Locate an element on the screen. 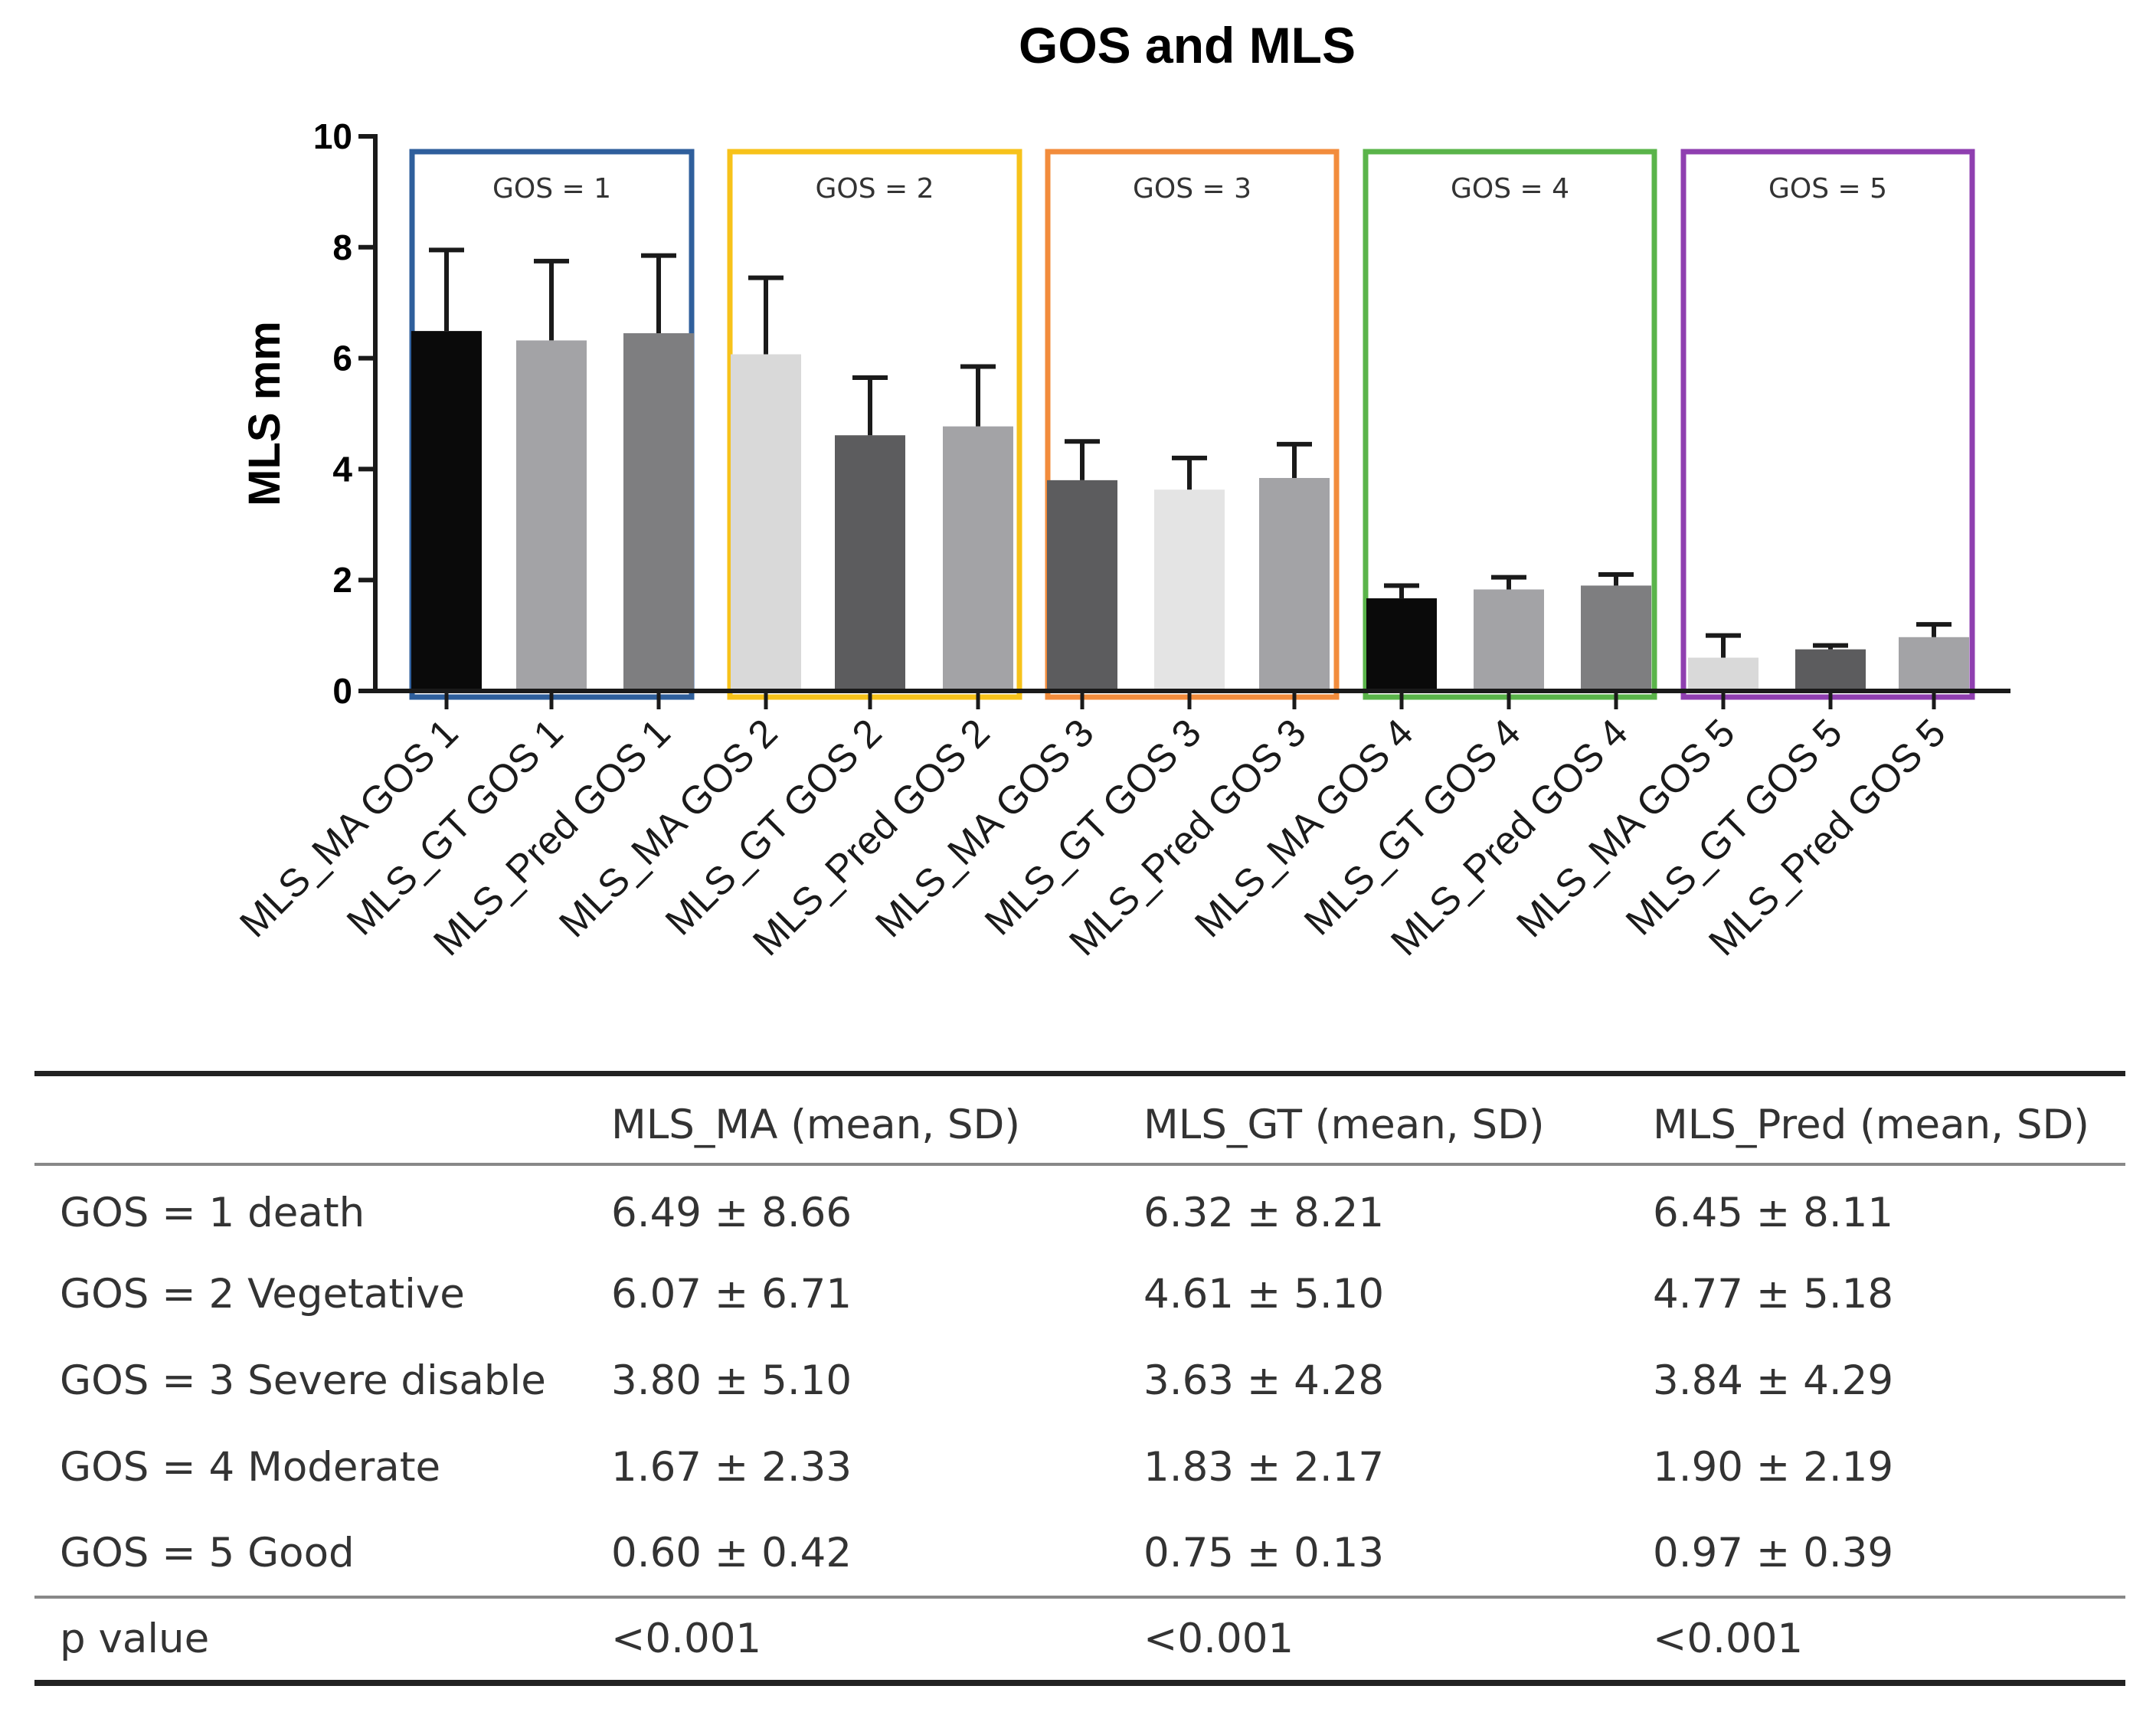  cell-mls-ma: 3.80 ± 5.10 is located at coordinates (732, 1381).